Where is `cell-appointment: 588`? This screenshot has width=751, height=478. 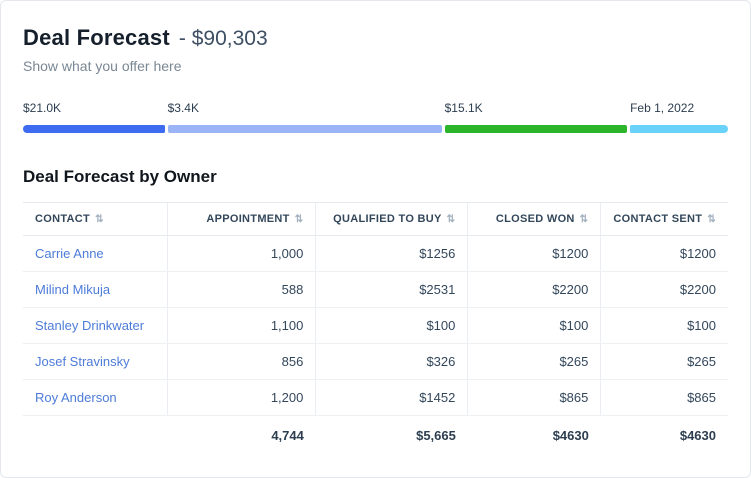
cell-appointment: 588 is located at coordinates (241, 289).